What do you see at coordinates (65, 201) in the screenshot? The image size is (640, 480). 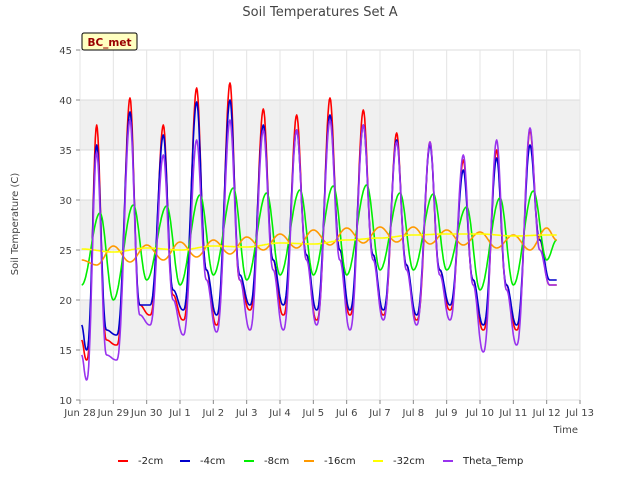 I see `y-tick-label: 30` at bounding box center [65, 201].